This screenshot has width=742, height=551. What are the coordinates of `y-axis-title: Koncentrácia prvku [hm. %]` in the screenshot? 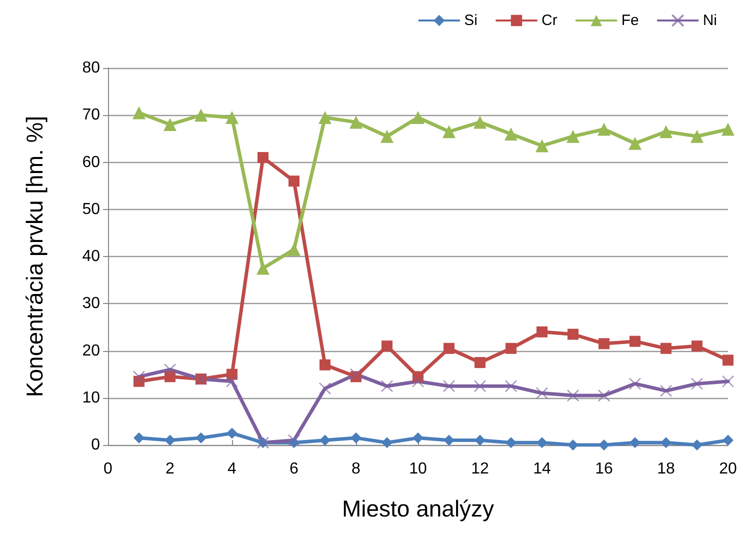 It's located at (35, 257).